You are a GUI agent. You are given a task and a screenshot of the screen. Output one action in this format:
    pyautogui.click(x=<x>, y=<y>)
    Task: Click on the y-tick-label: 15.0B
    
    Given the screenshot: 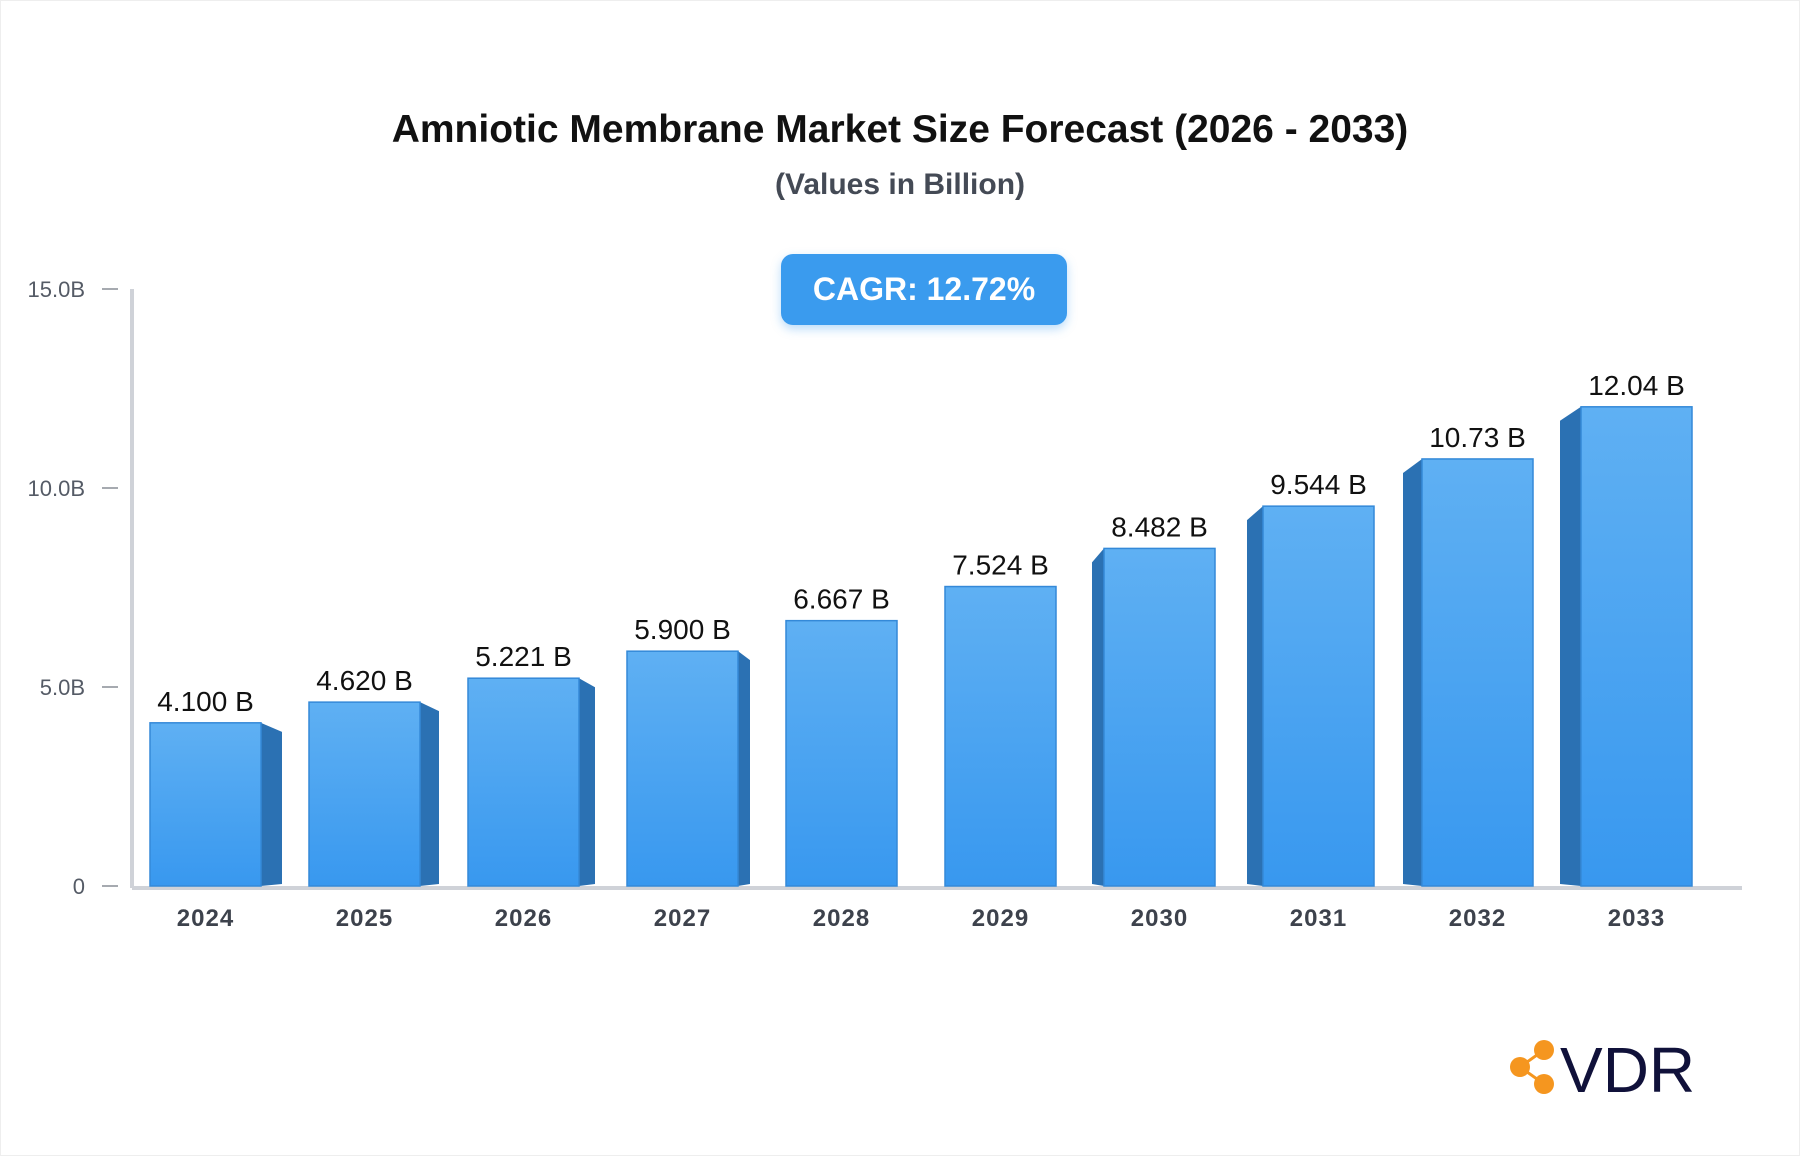 What is the action you would take?
    pyautogui.click(x=57, y=289)
    